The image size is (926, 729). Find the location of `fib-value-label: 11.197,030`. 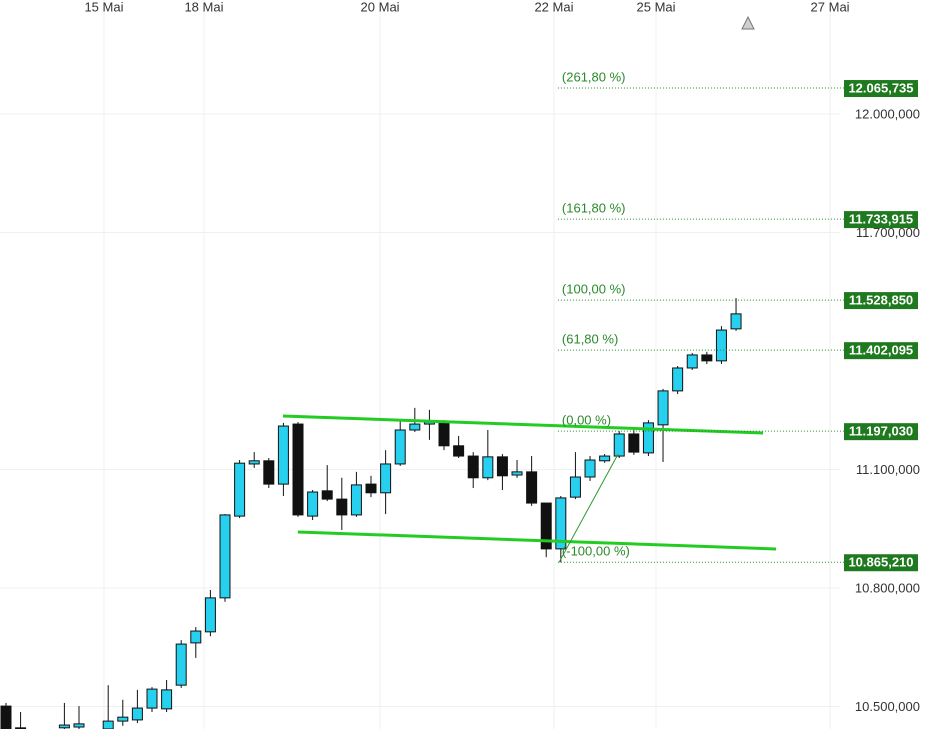

fib-value-label: 11.197,030 is located at coordinates (881, 431).